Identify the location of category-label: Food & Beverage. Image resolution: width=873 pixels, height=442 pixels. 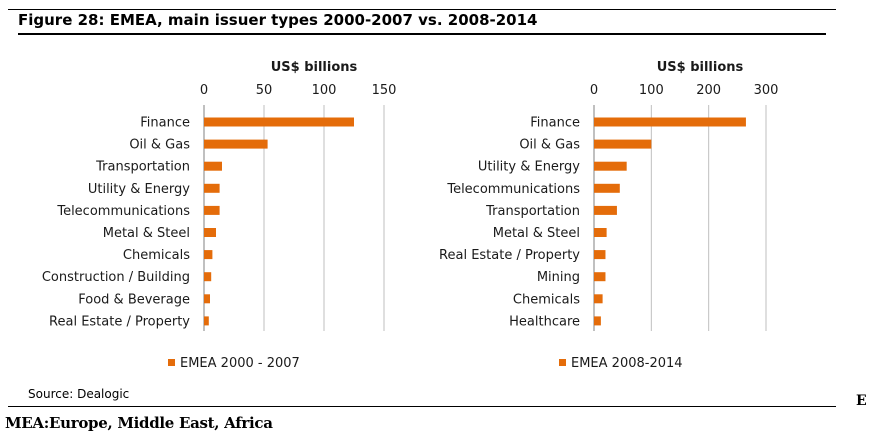
(134, 299).